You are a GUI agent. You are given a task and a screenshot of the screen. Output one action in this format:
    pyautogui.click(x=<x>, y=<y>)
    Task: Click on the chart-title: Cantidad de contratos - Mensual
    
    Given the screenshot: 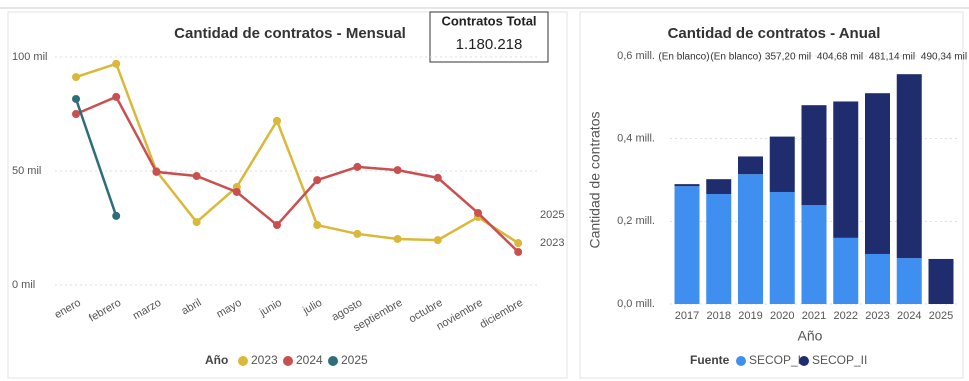 What is the action you would take?
    pyautogui.click(x=290, y=33)
    